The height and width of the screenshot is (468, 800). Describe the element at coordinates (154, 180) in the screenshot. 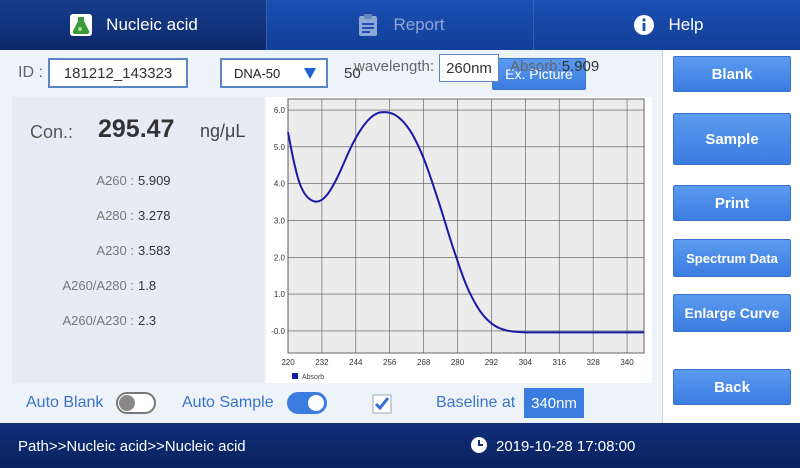

I see `a260-value: 5.909` at that location.